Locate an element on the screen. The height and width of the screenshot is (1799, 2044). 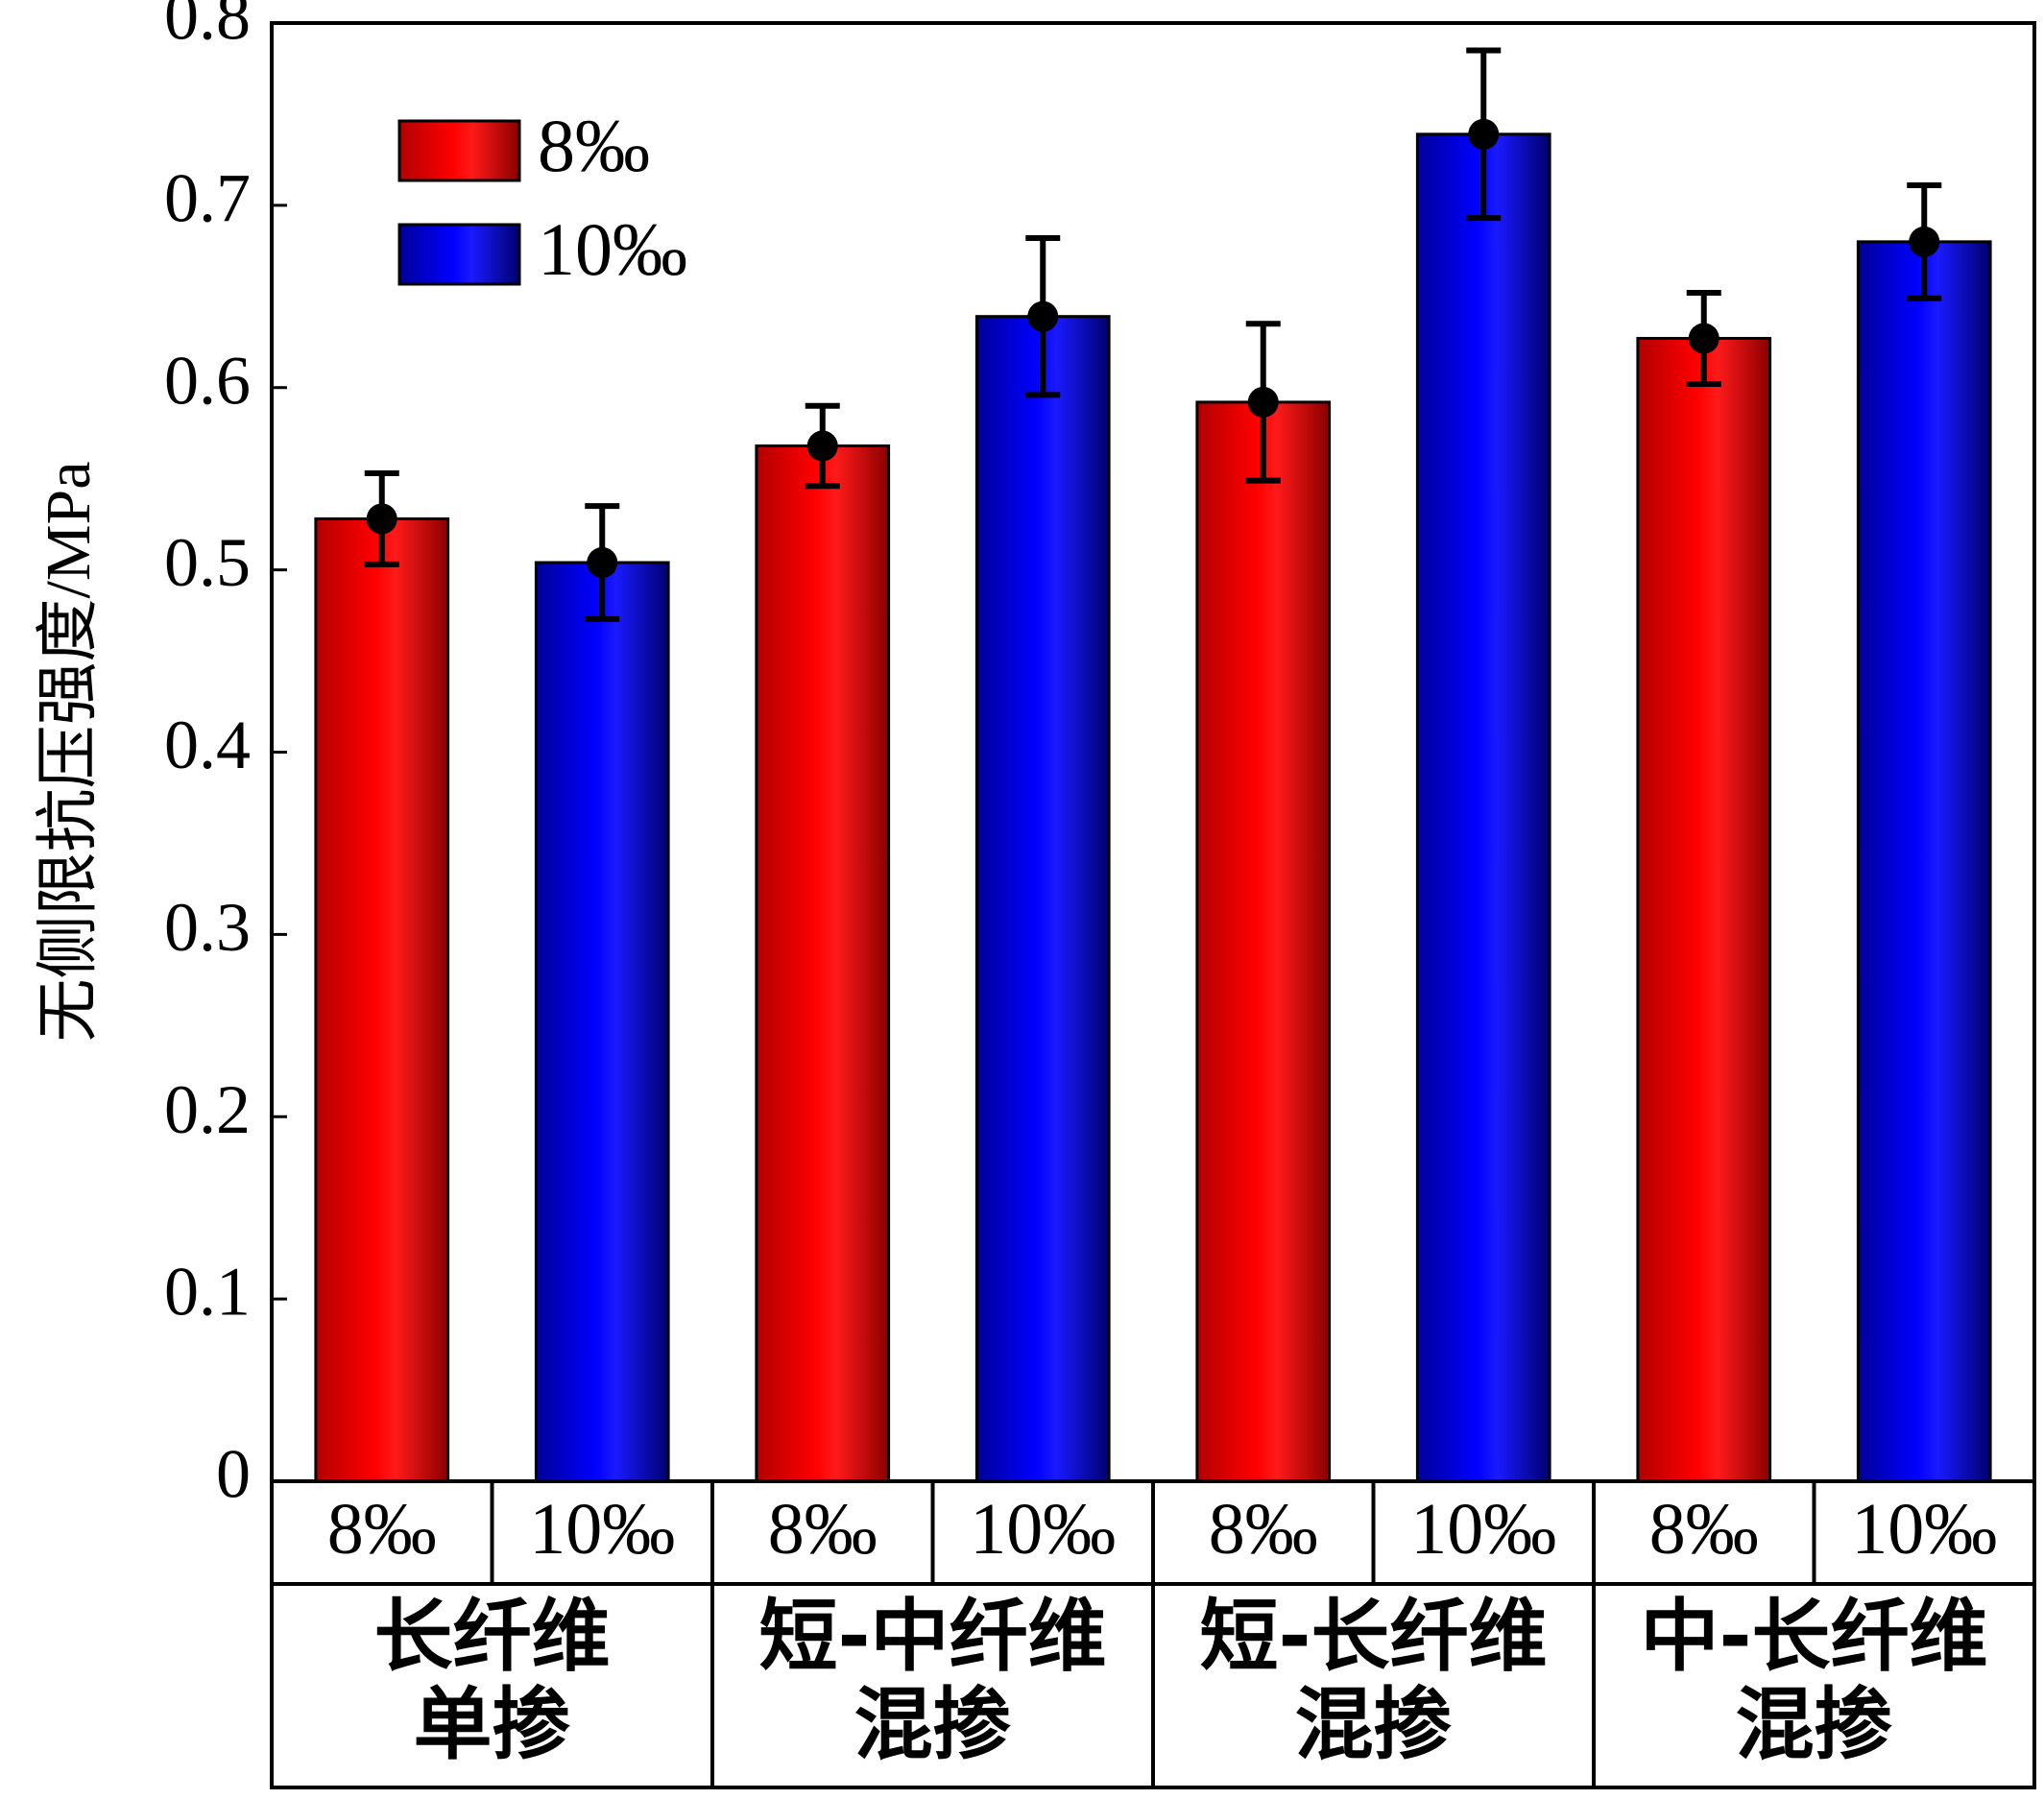
legend-label: 10‰ is located at coordinates (612, 249).